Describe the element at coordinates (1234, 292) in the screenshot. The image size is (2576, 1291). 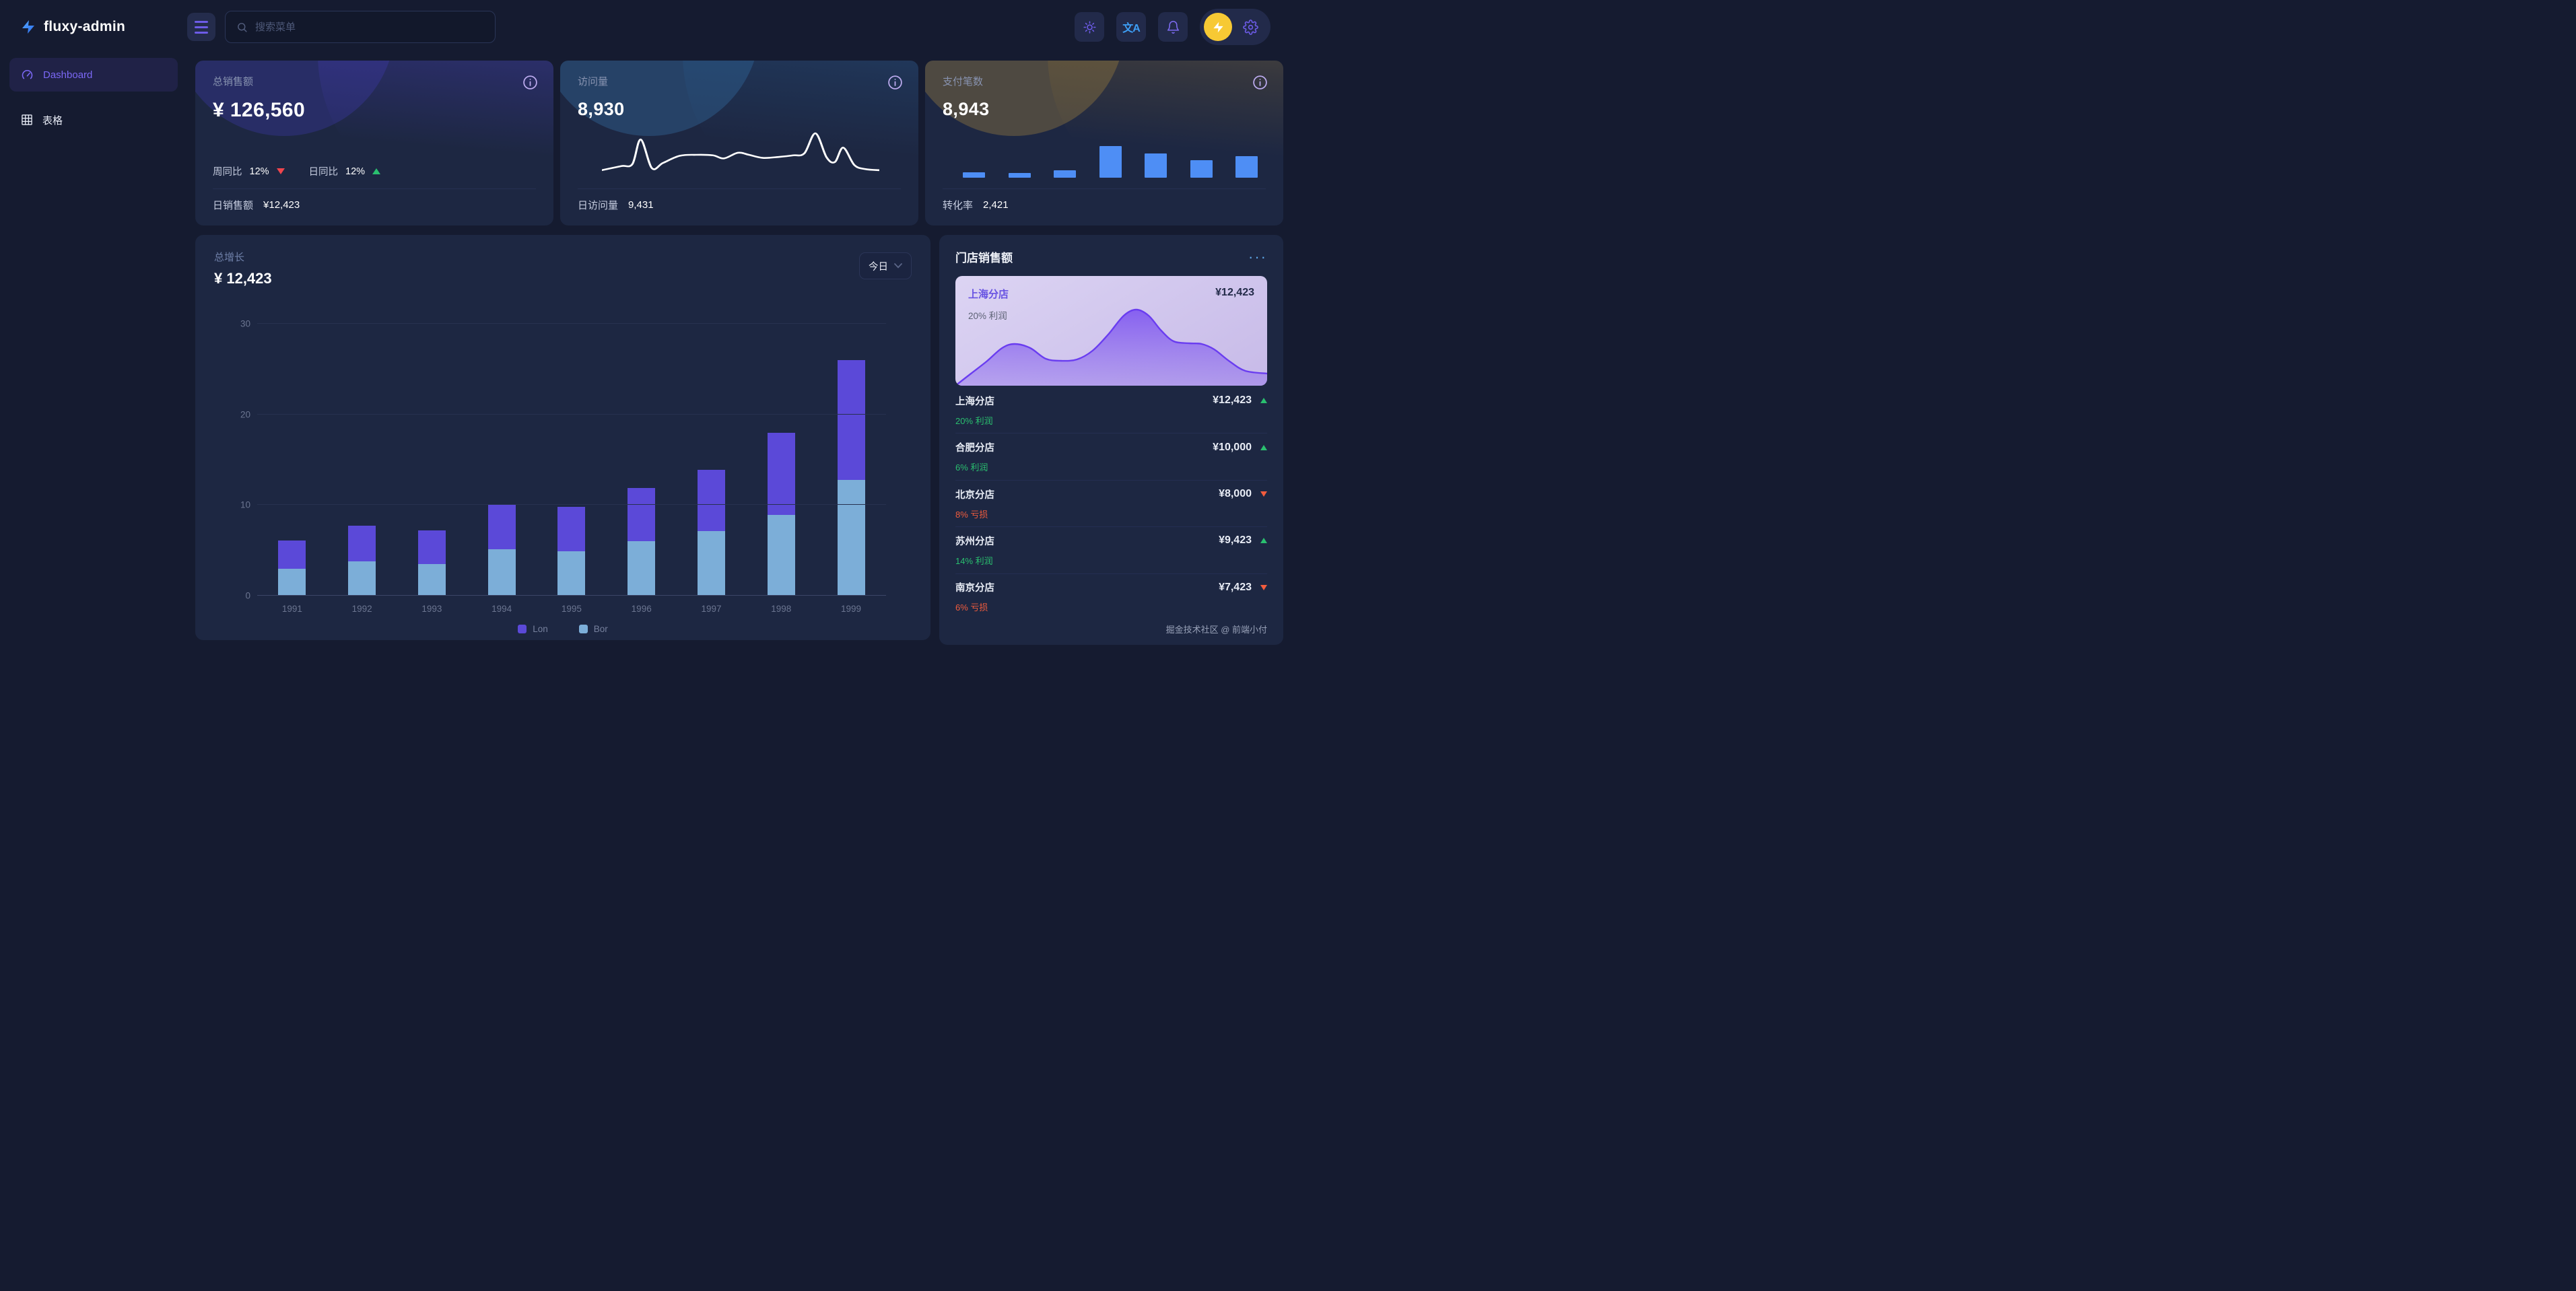
I see `highlight-store-value: ¥12,423` at that location.